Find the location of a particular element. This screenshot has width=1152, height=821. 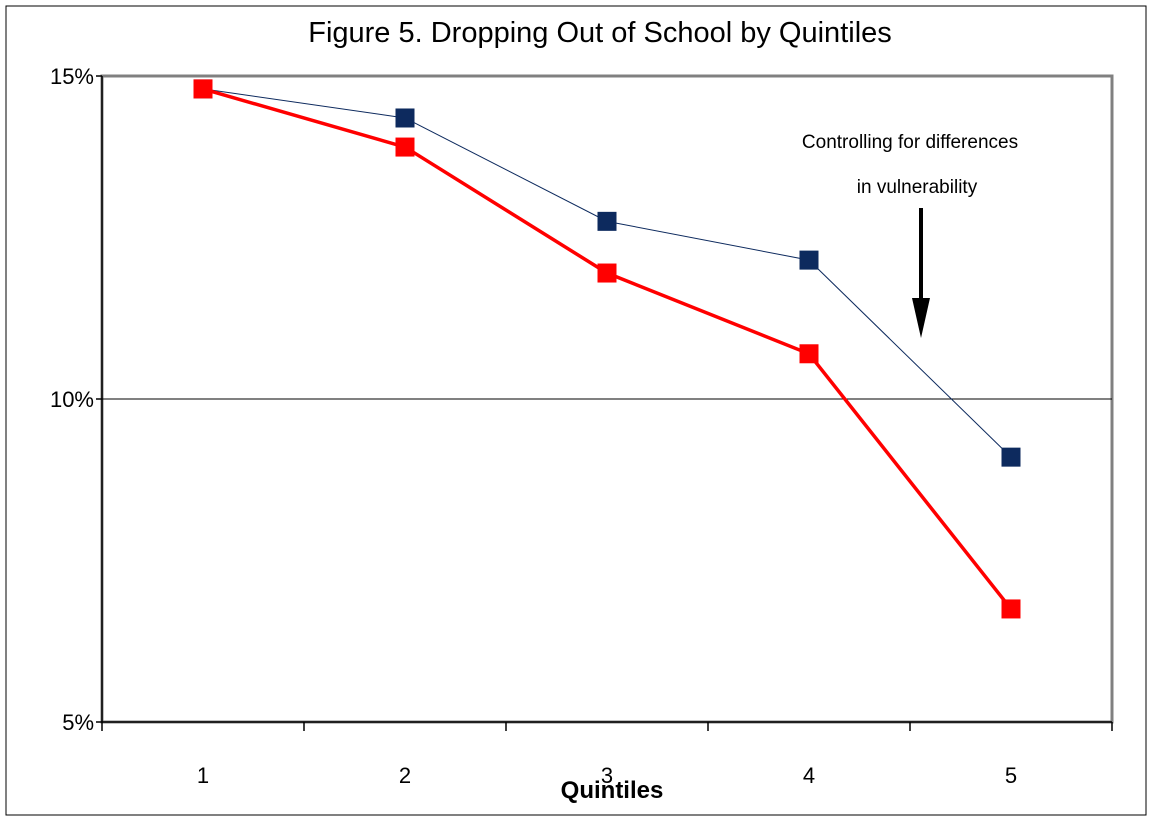

x-axis-title: Quintiles is located at coordinates (612, 790).